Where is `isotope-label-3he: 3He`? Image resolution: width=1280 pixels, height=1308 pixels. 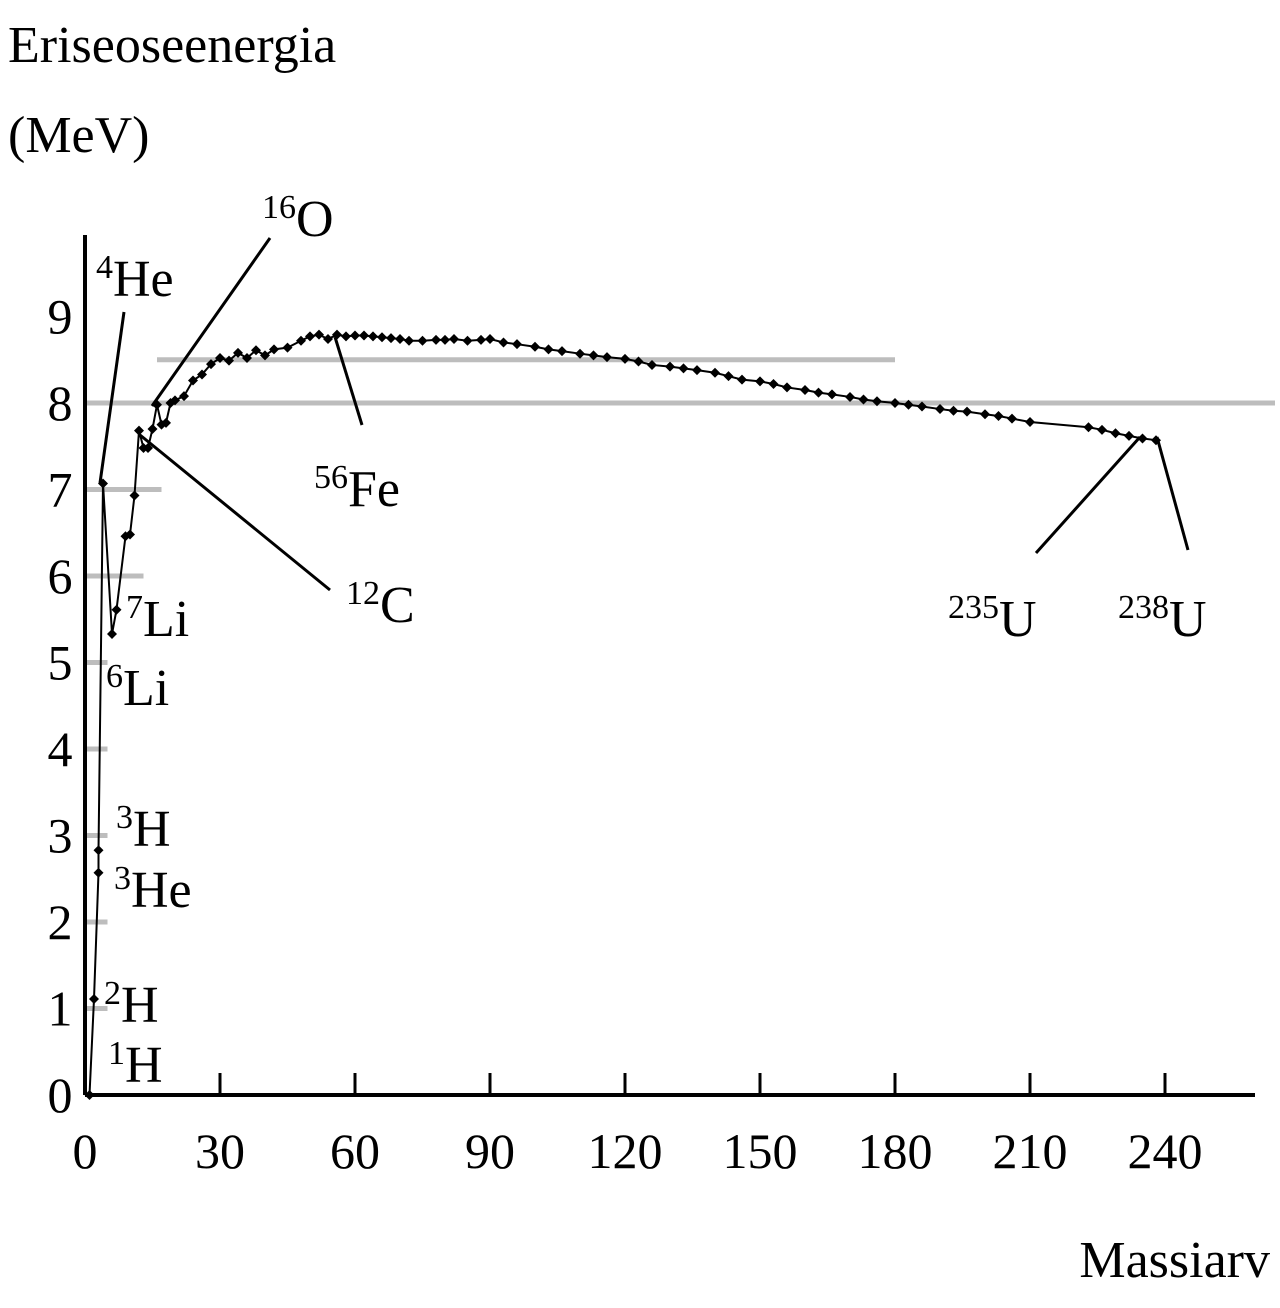 isotope-label-3he: 3He is located at coordinates (153, 889).